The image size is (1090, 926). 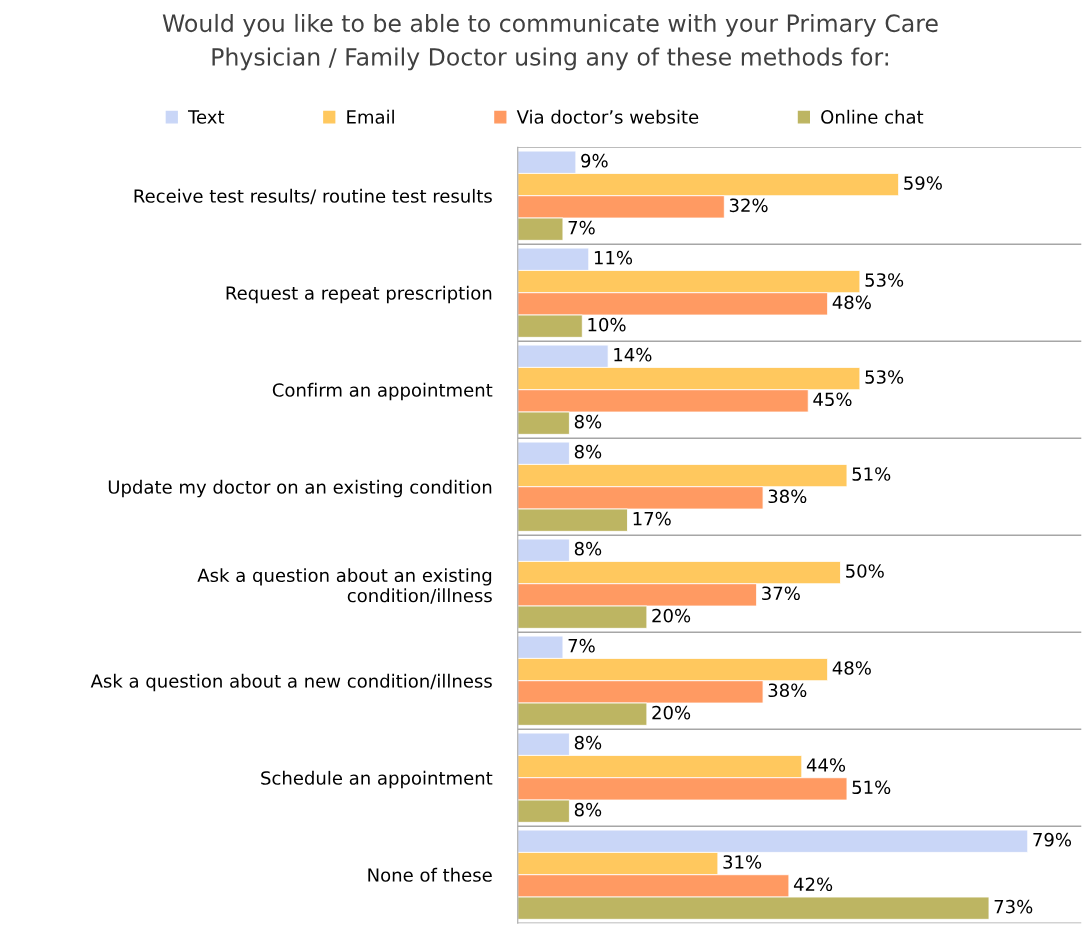 What do you see at coordinates (742, 862) in the screenshot?
I see `data-label: 31%` at bounding box center [742, 862].